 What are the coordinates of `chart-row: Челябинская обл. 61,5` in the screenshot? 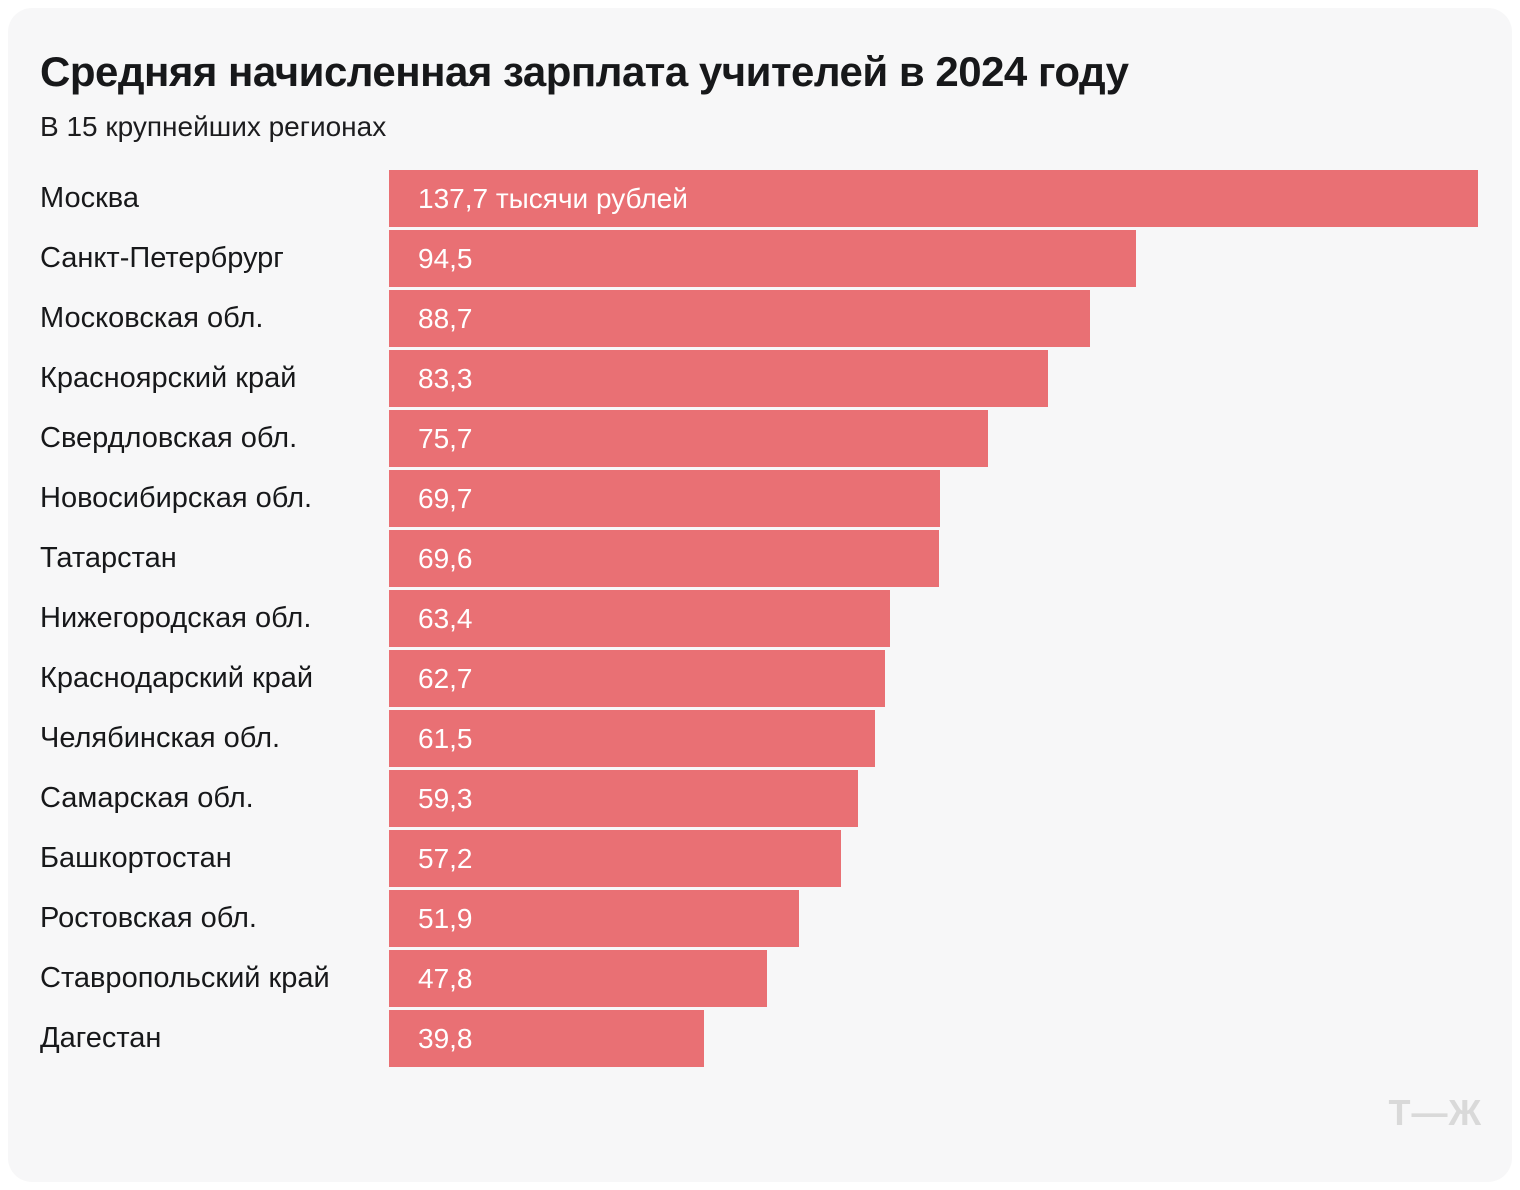 It's located at (759, 739).